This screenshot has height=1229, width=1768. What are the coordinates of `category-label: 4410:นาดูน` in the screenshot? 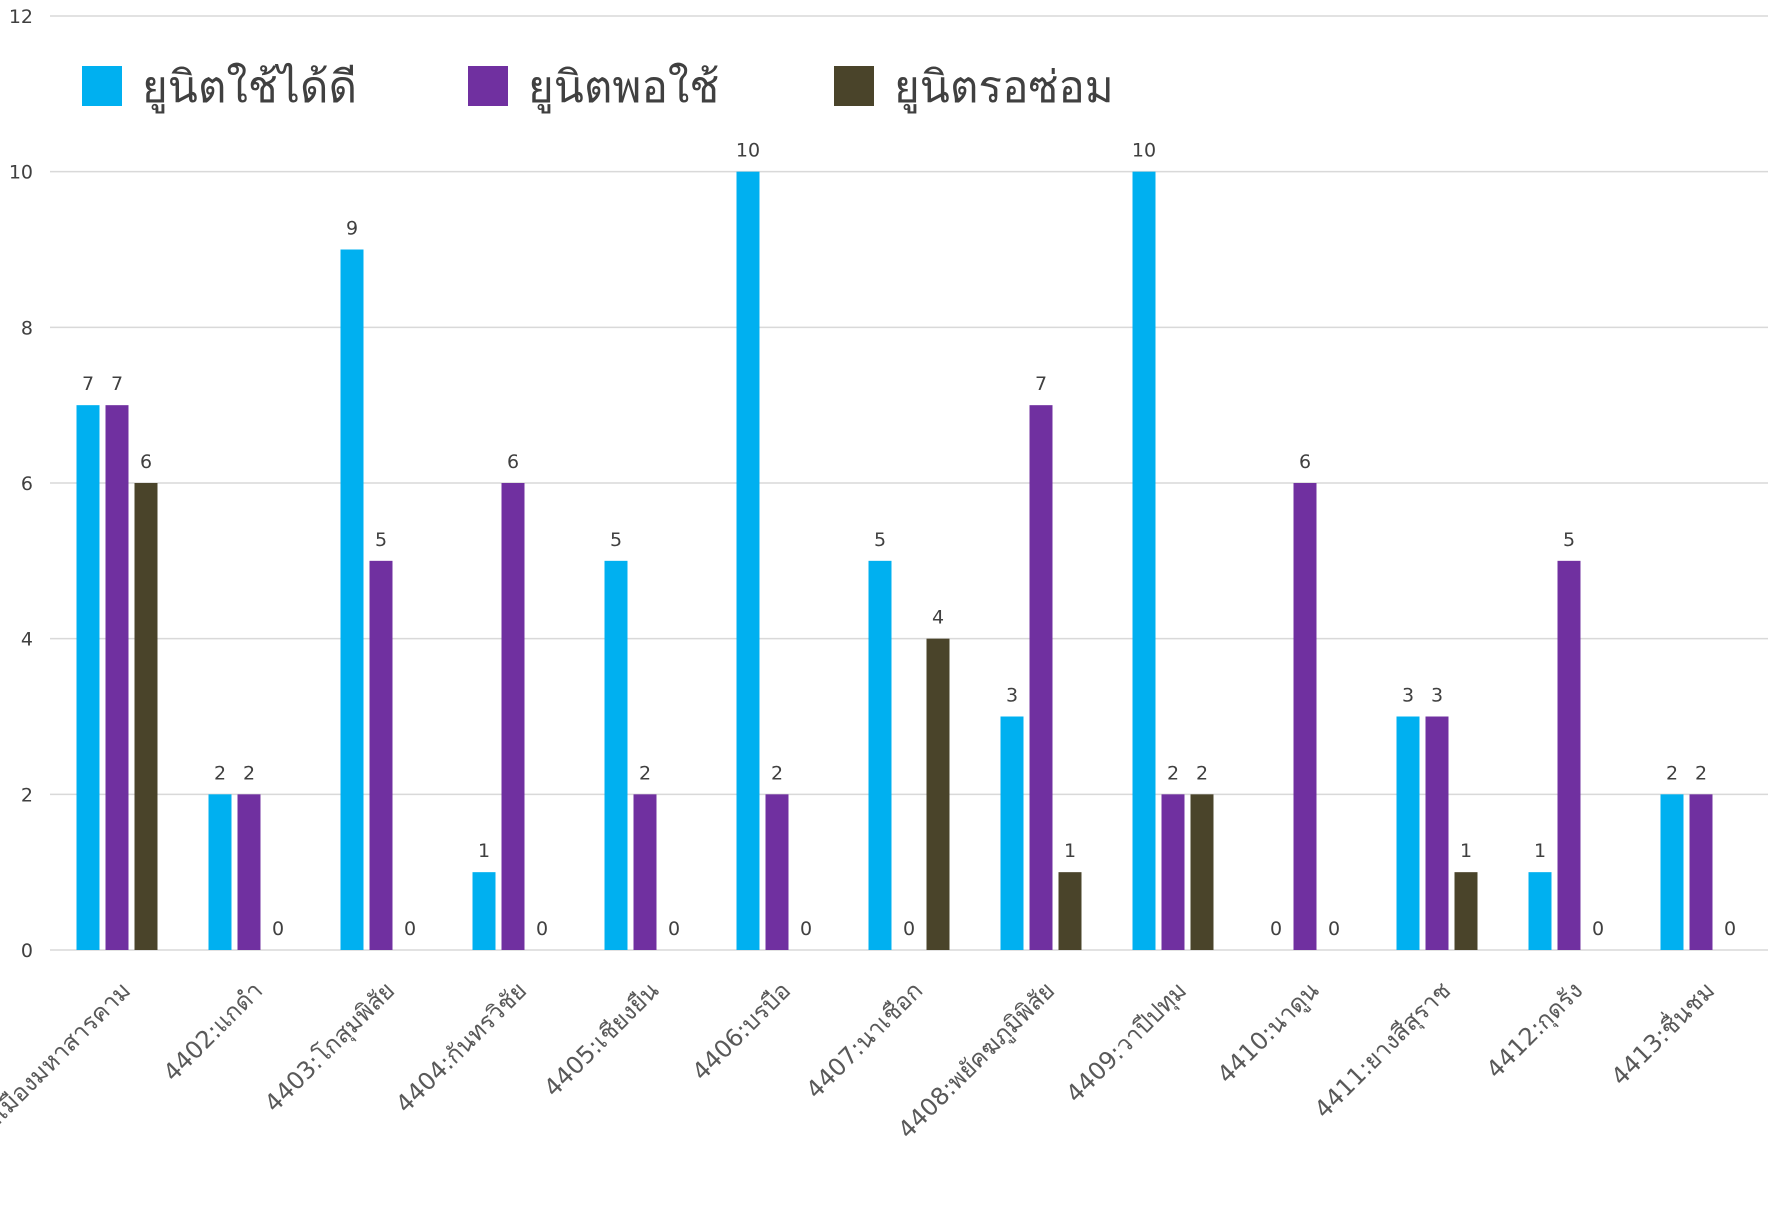 It's located at (1268, 1032).